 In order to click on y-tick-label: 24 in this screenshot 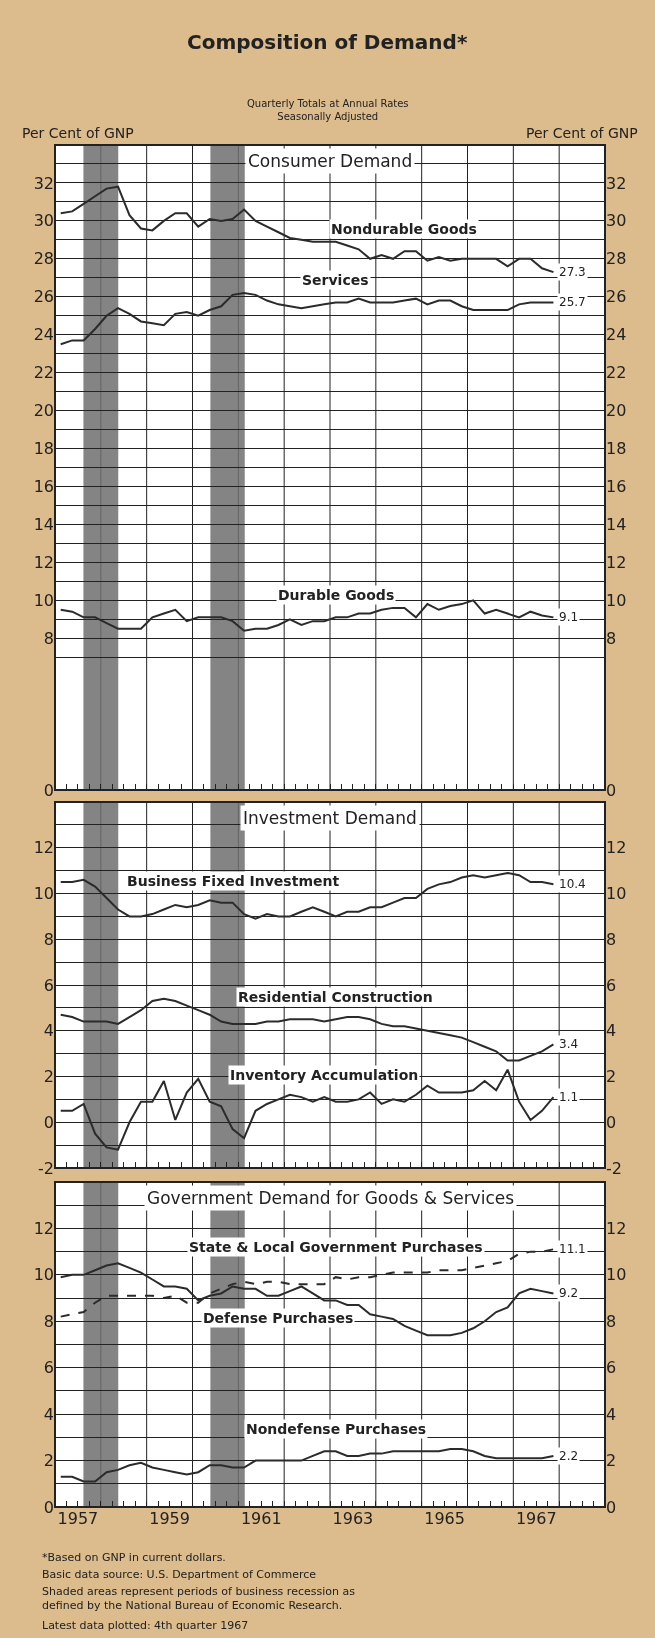, I will do `click(43, 335)`.